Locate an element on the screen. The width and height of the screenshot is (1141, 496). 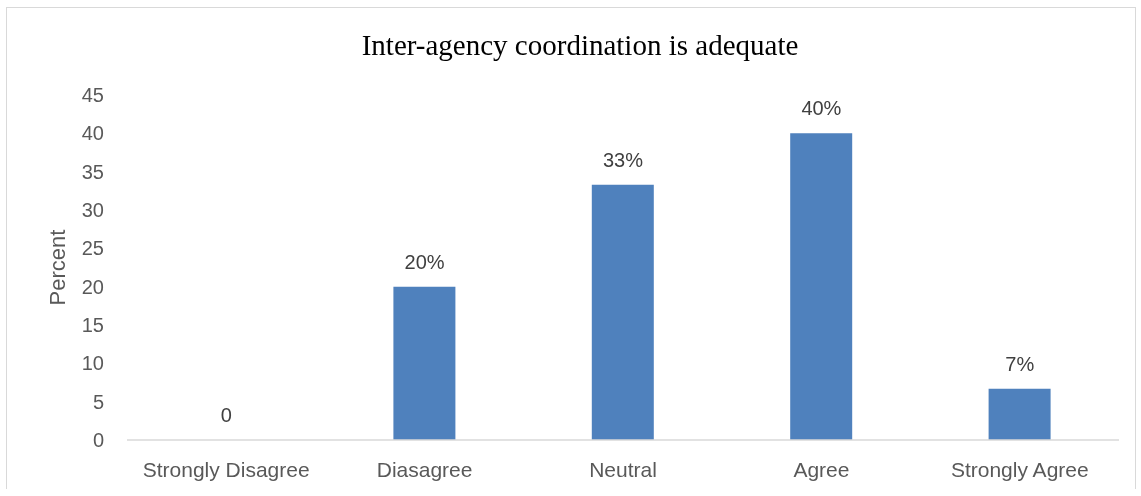
x-tick-label: Diasagree is located at coordinates (424, 469).